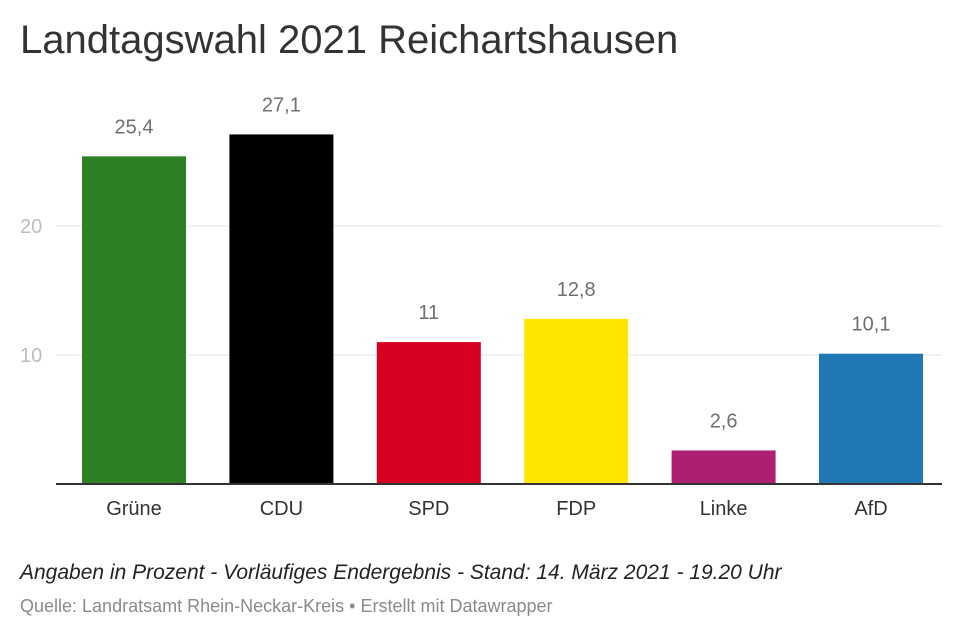 This screenshot has height=640, width=960. Describe the element at coordinates (281, 105) in the screenshot. I see `value-label-cdu: 27,1` at that location.